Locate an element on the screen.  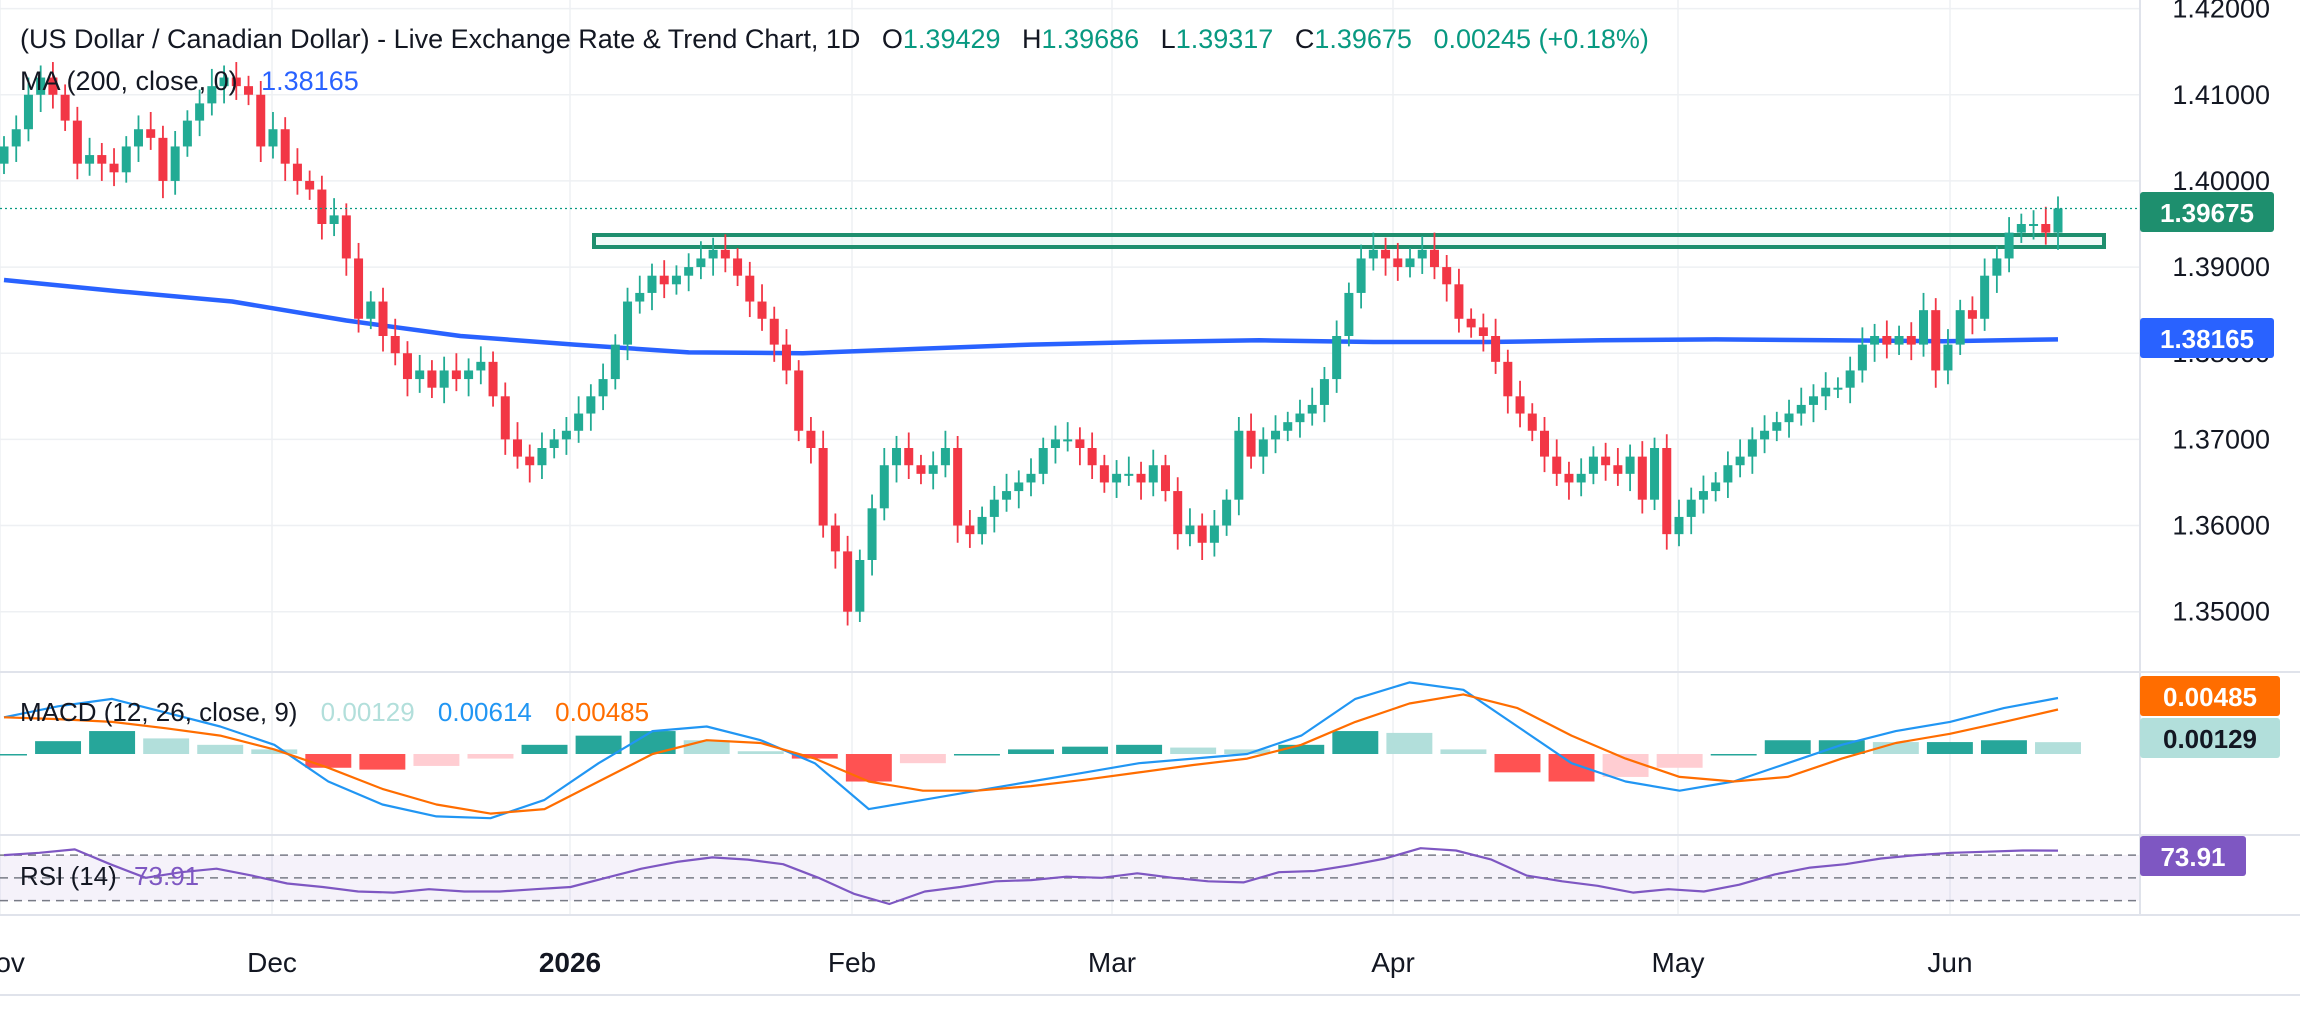
time-tick-label: Jun is located at coordinates (1949, 962).